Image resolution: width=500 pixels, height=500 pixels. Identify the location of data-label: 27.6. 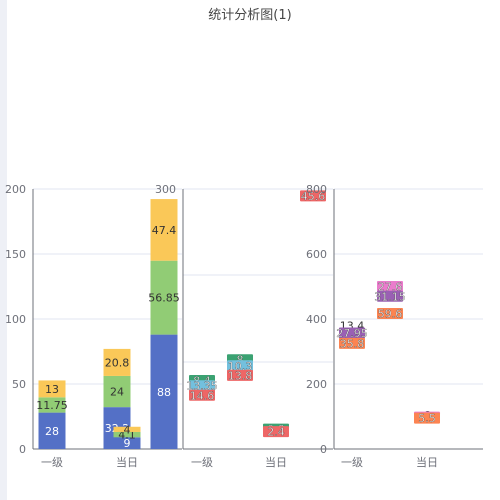
(390, 287).